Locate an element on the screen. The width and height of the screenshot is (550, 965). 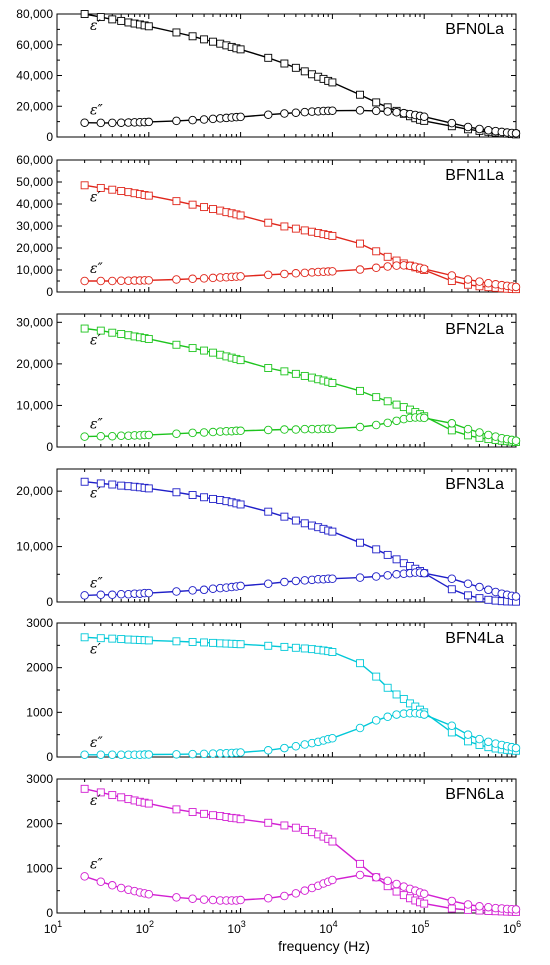
chart-panel: 0 1000 2000 3000 ε′ ε″ BFN6La is located at coordinates (273, 846).